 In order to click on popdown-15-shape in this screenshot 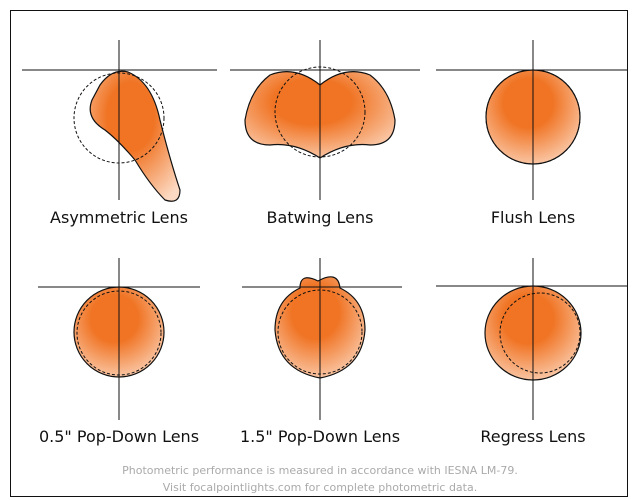, I will do `click(322, 339)`.